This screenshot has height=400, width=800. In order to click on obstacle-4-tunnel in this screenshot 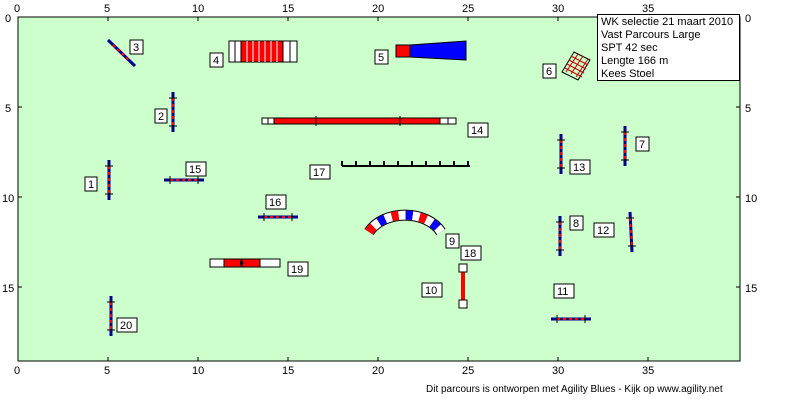, I will do `click(263, 51)`.